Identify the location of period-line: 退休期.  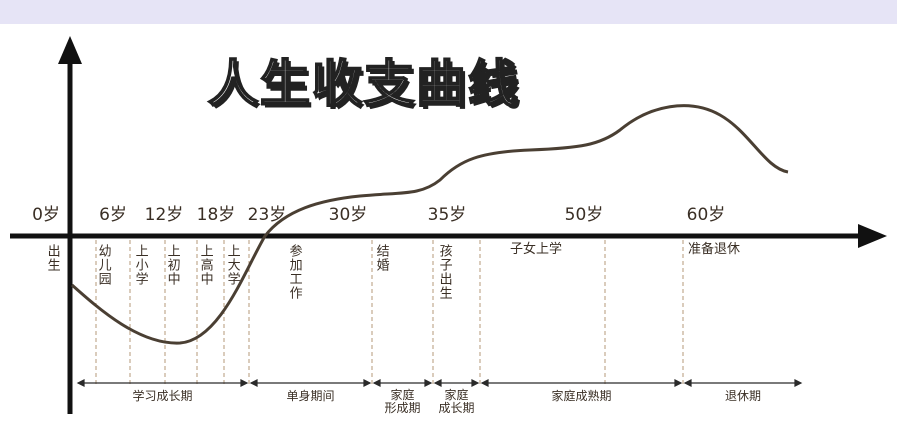
(743, 396).